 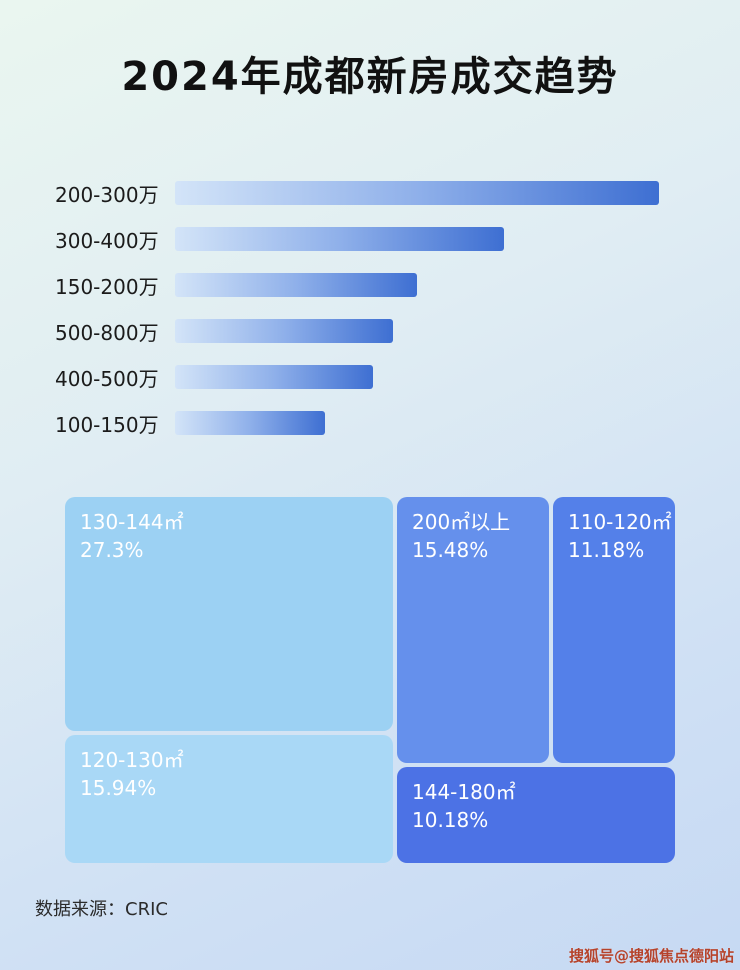 What do you see at coordinates (107, 240) in the screenshot?
I see `bar-label: 300-400万` at bounding box center [107, 240].